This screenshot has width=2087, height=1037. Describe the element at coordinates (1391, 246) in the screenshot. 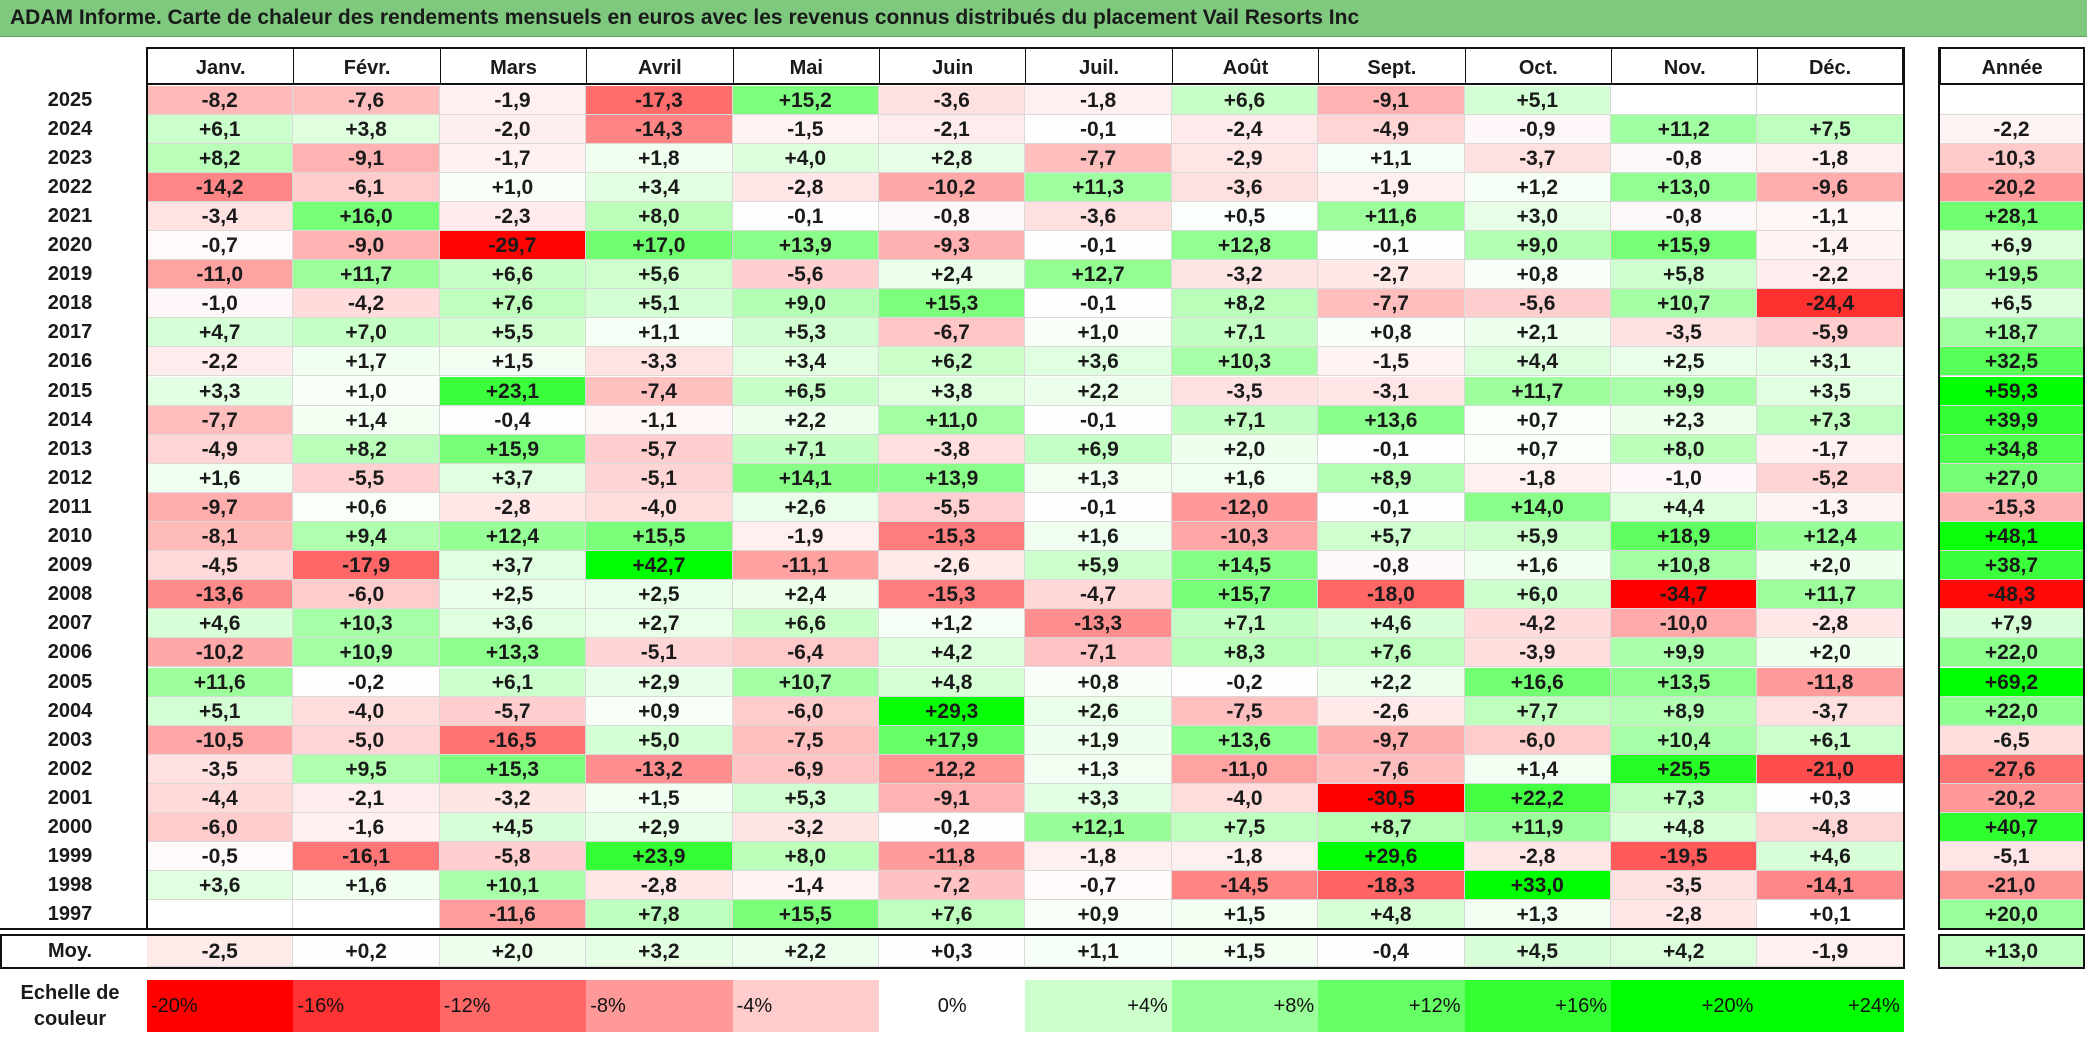

I see `value-cell: -0,1` at that location.